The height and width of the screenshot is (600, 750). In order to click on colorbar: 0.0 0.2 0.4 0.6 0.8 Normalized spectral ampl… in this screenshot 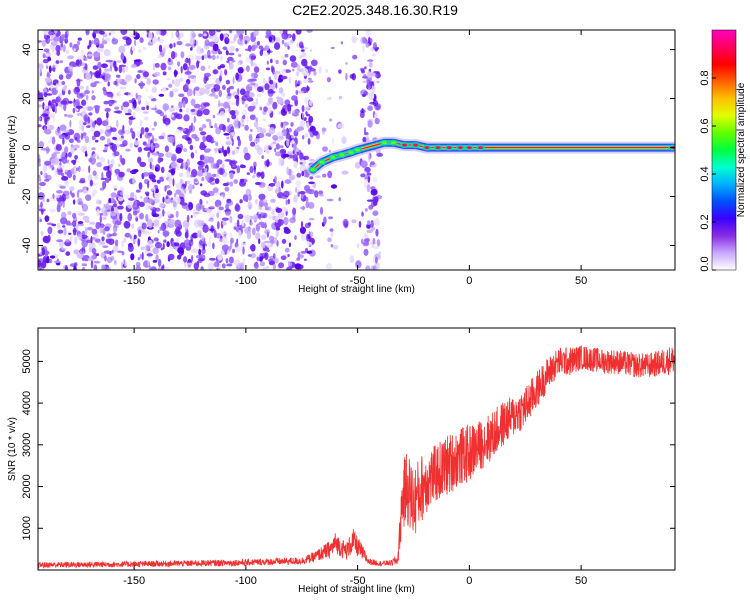, I will do `click(723, 150)`.